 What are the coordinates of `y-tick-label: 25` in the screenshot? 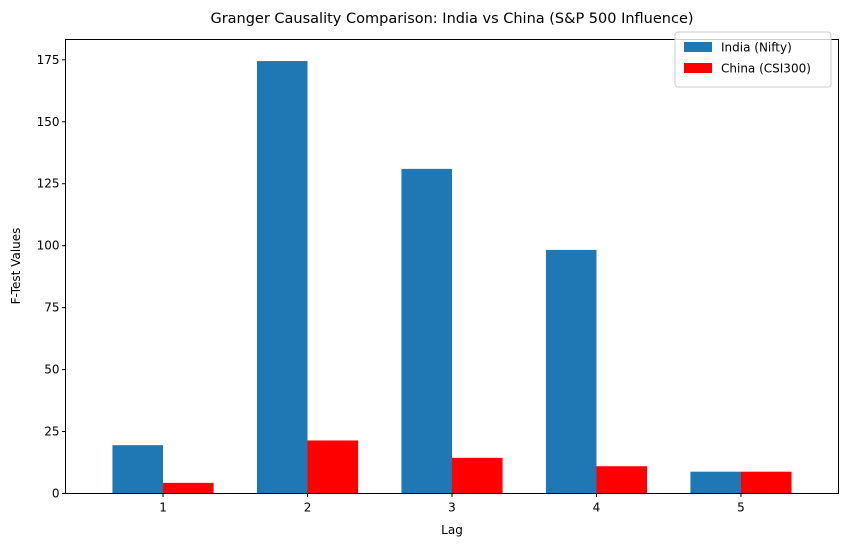 It's located at (51, 432).